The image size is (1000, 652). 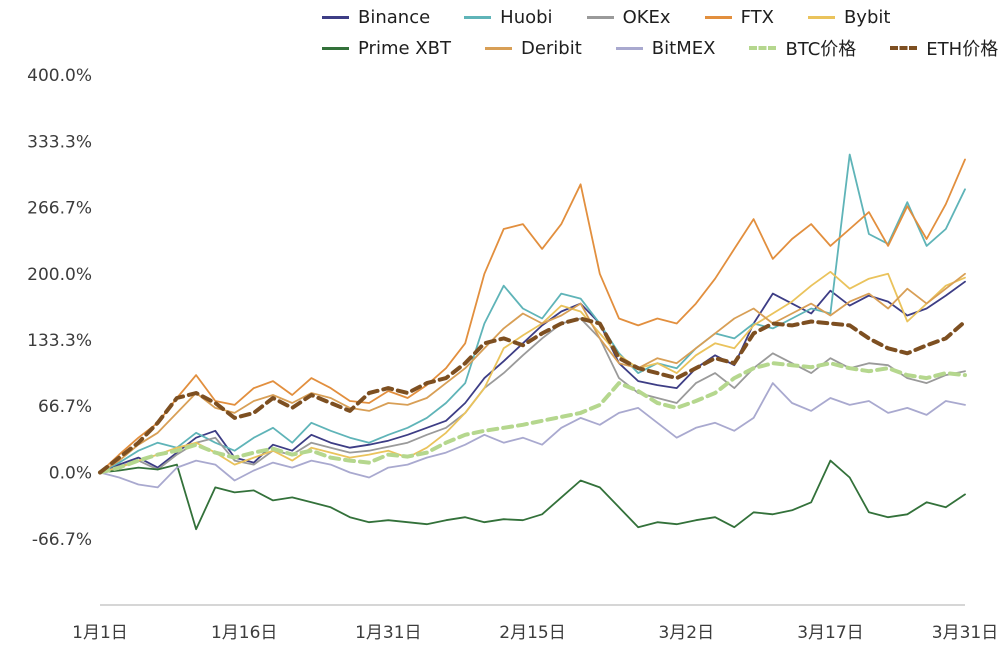 I want to click on legend-label: Deribit, so click(x=551, y=48).